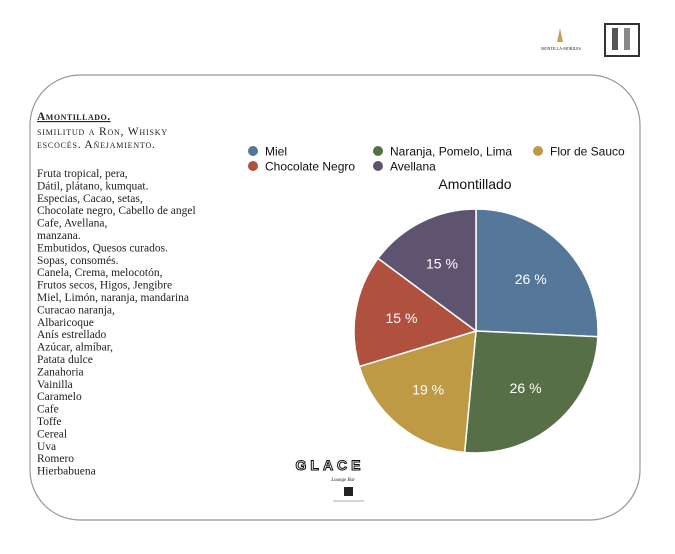 The height and width of the screenshot is (554, 675). Describe the element at coordinates (60, 372) in the screenshot. I see `note-line: Zanahoria` at that location.